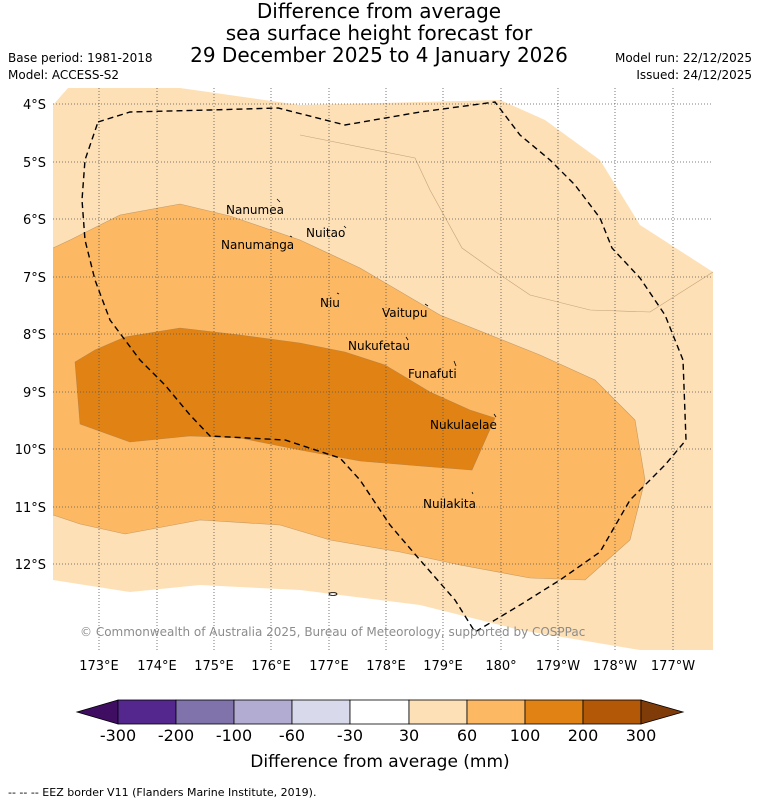  What do you see at coordinates (662, 712) in the screenshot?
I see `colorbar-extend-high` at bounding box center [662, 712].